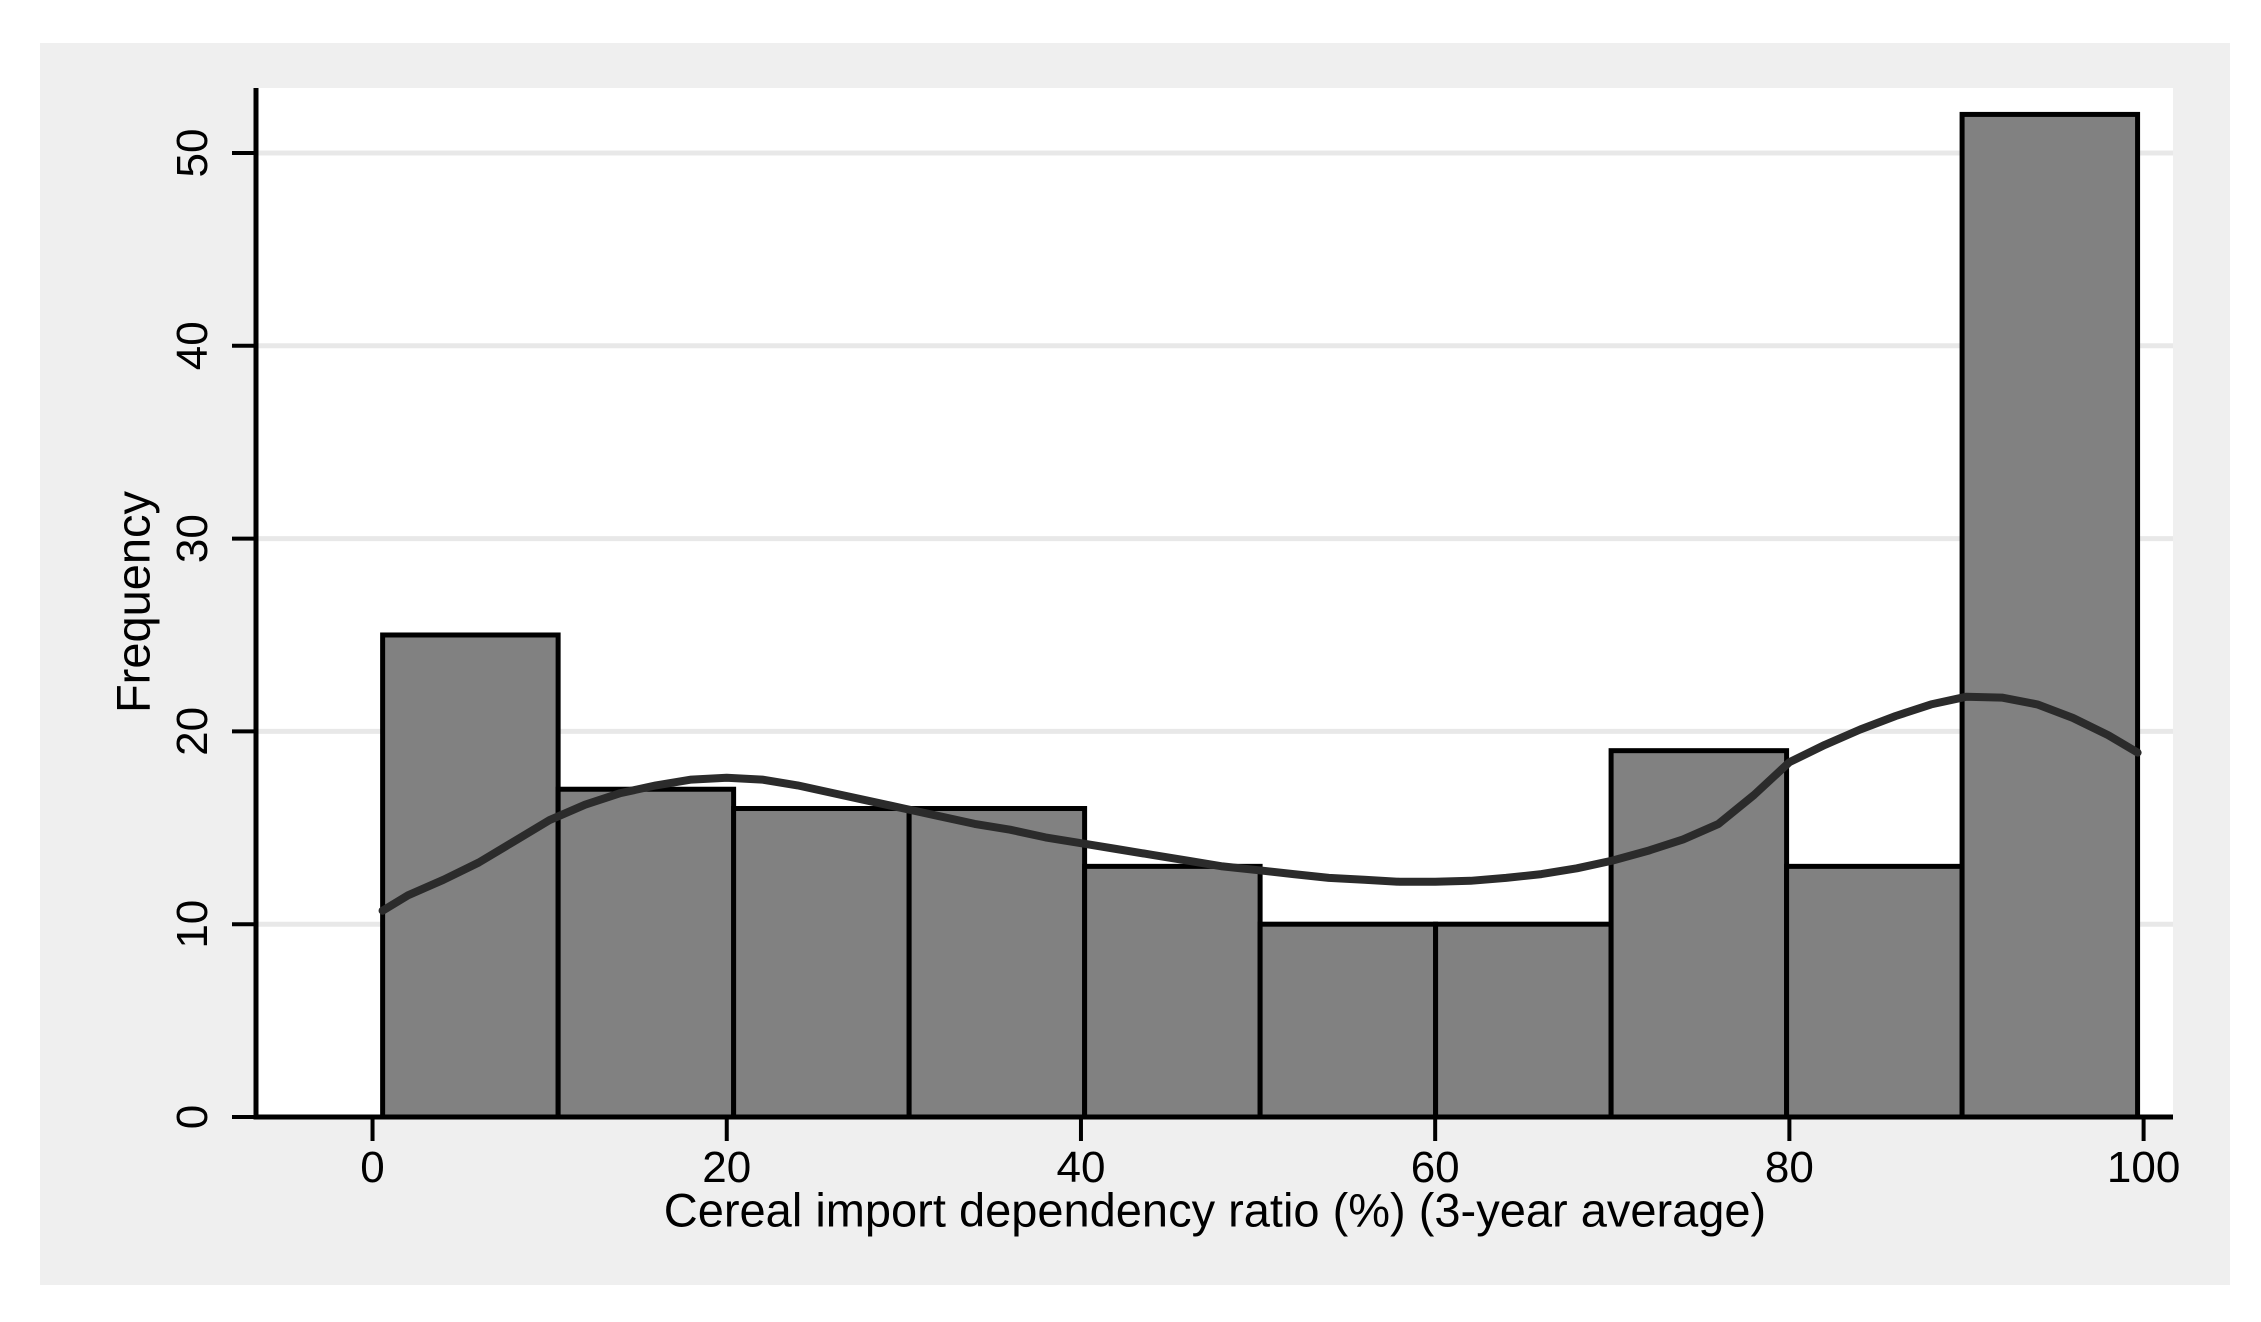 Image resolution: width=2261 pixels, height=1322 pixels. Describe the element at coordinates (726, 1167) in the screenshot. I see `x-tick-label: 20` at that location.